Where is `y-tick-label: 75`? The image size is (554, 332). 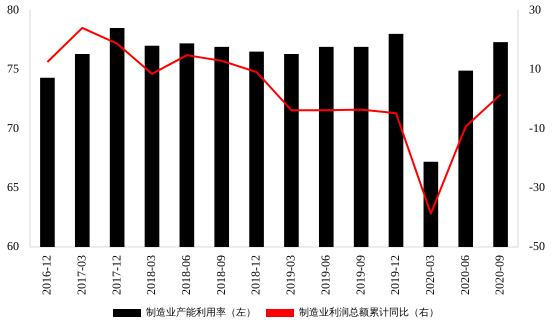 y-tick-label: 75 is located at coordinates (13, 69).